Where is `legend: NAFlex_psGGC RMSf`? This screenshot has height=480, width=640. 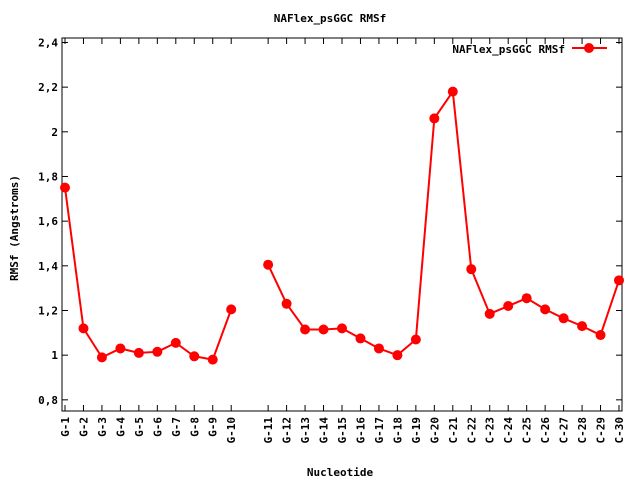 legend: NAFlex_psGGC RMSf is located at coordinates (529, 49).